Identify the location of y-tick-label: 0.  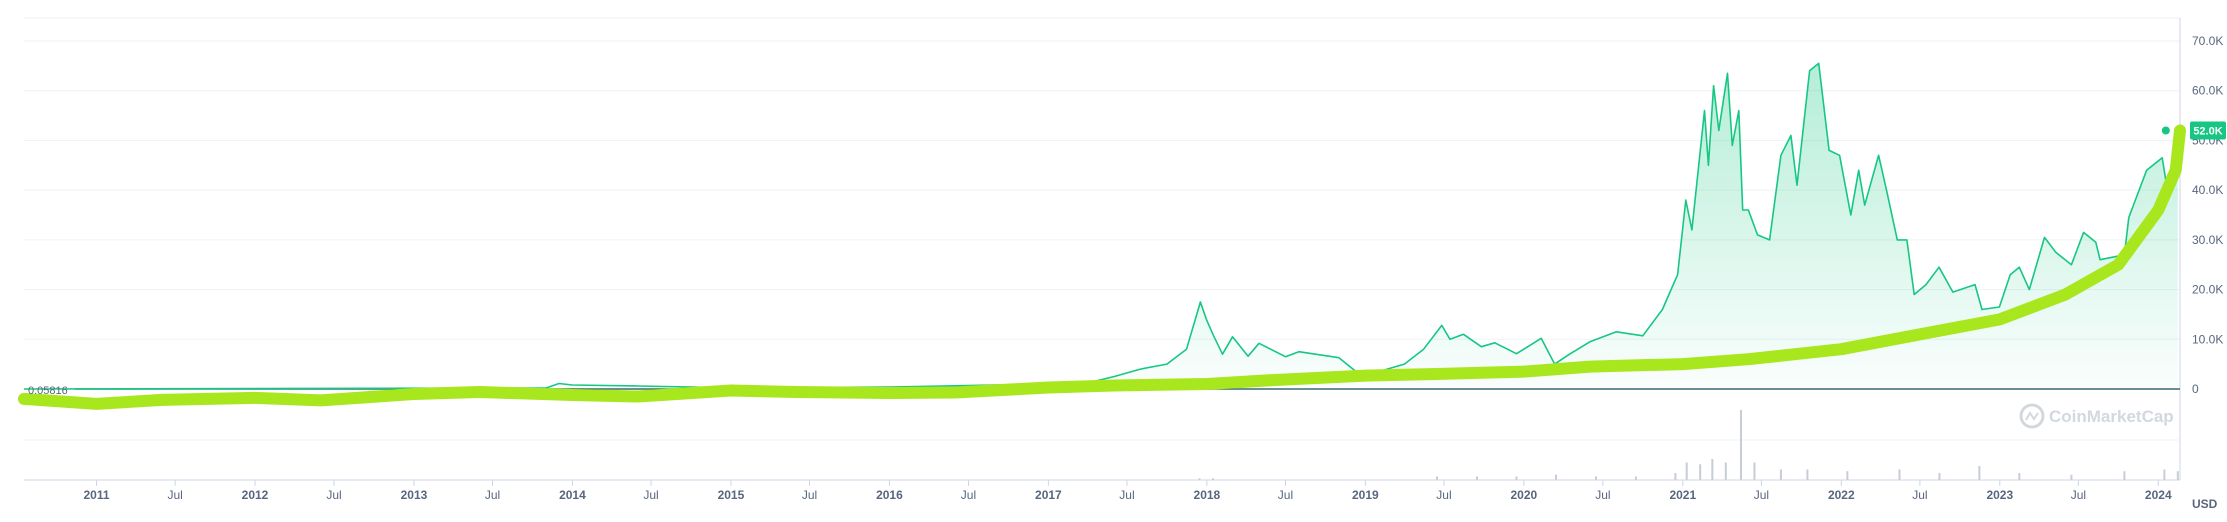
(2195, 389).